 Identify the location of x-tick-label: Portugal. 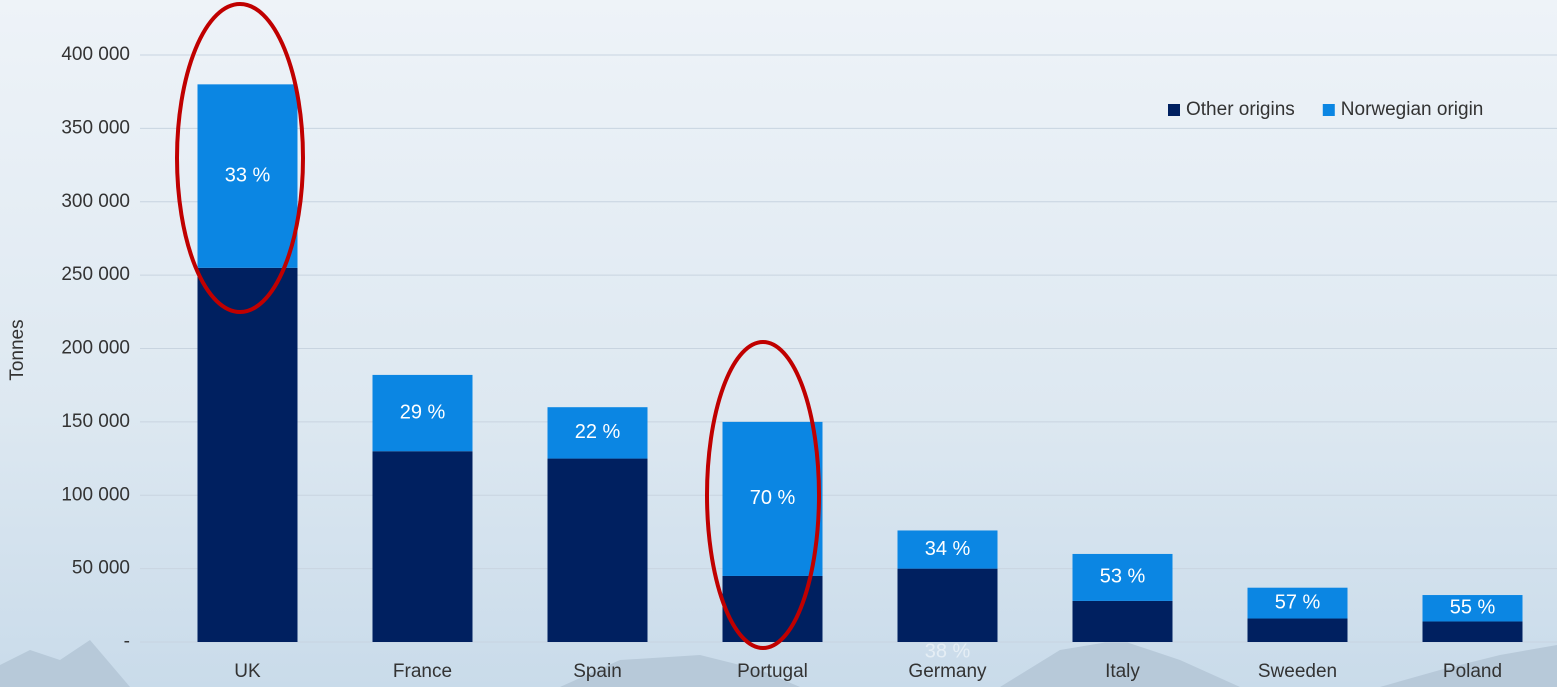
(772, 671).